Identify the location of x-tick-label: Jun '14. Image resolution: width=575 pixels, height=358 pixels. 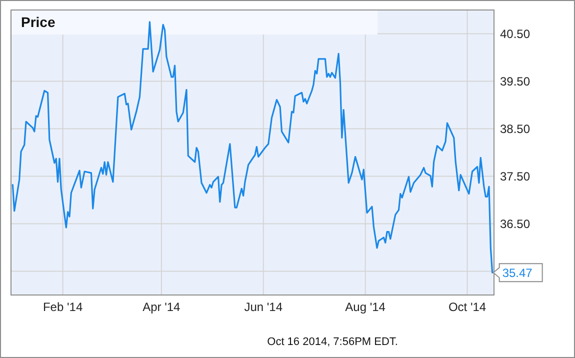
(263, 307).